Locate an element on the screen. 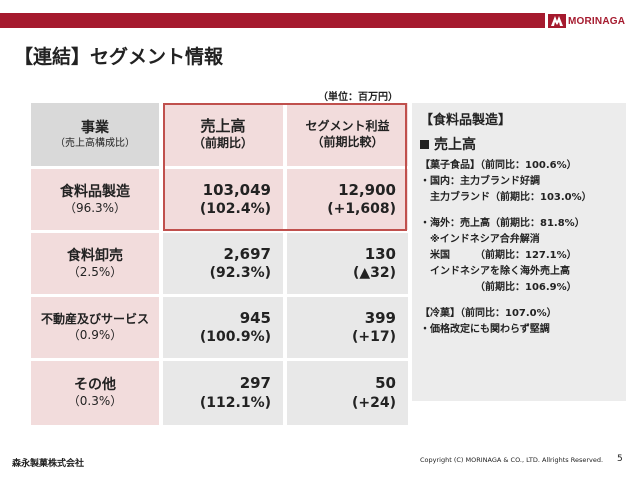  table-row-label: 食料品製造 （96.3%） is located at coordinates (95, 199).